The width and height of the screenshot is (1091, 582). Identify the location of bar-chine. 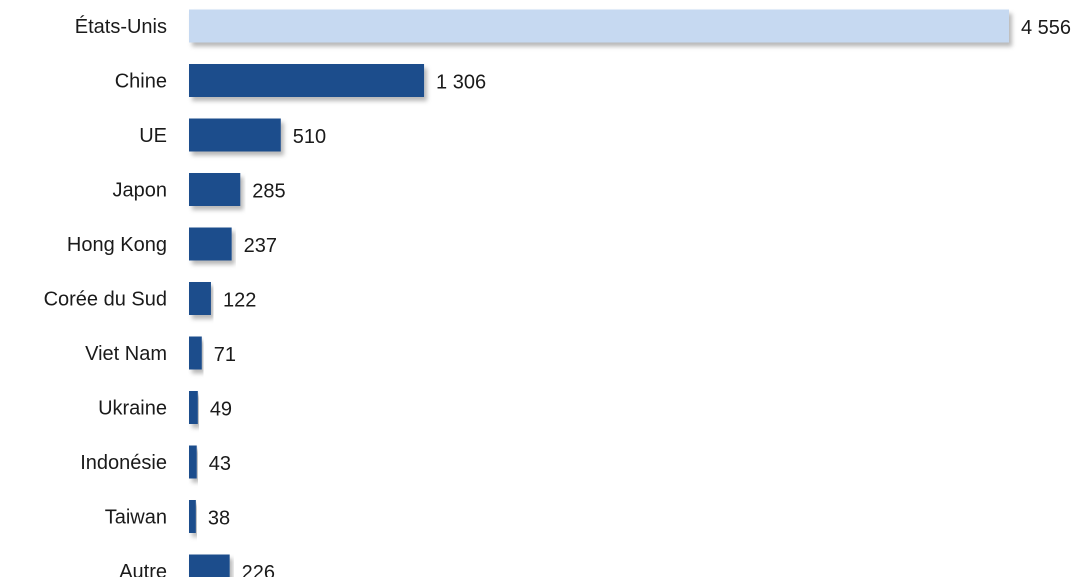
(307, 80).